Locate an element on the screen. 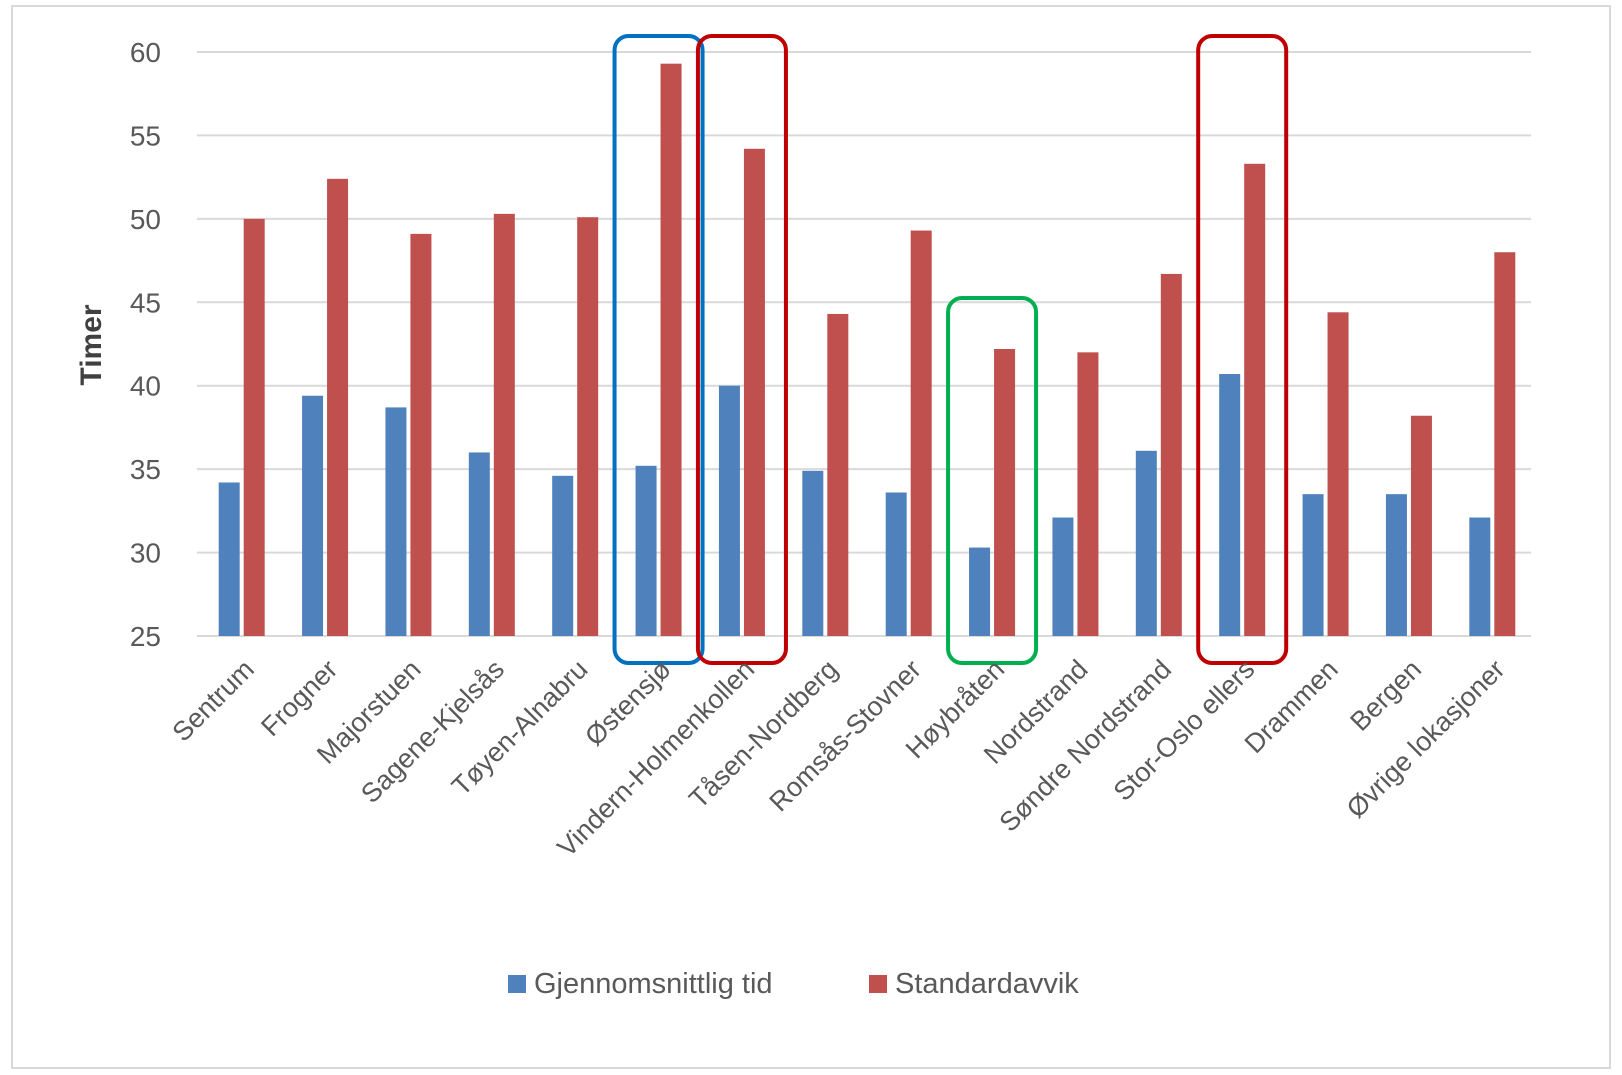 This screenshot has width=1622, height=1075. x-category-label: Øvrige lokasjoner is located at coordinates (1426, 739).